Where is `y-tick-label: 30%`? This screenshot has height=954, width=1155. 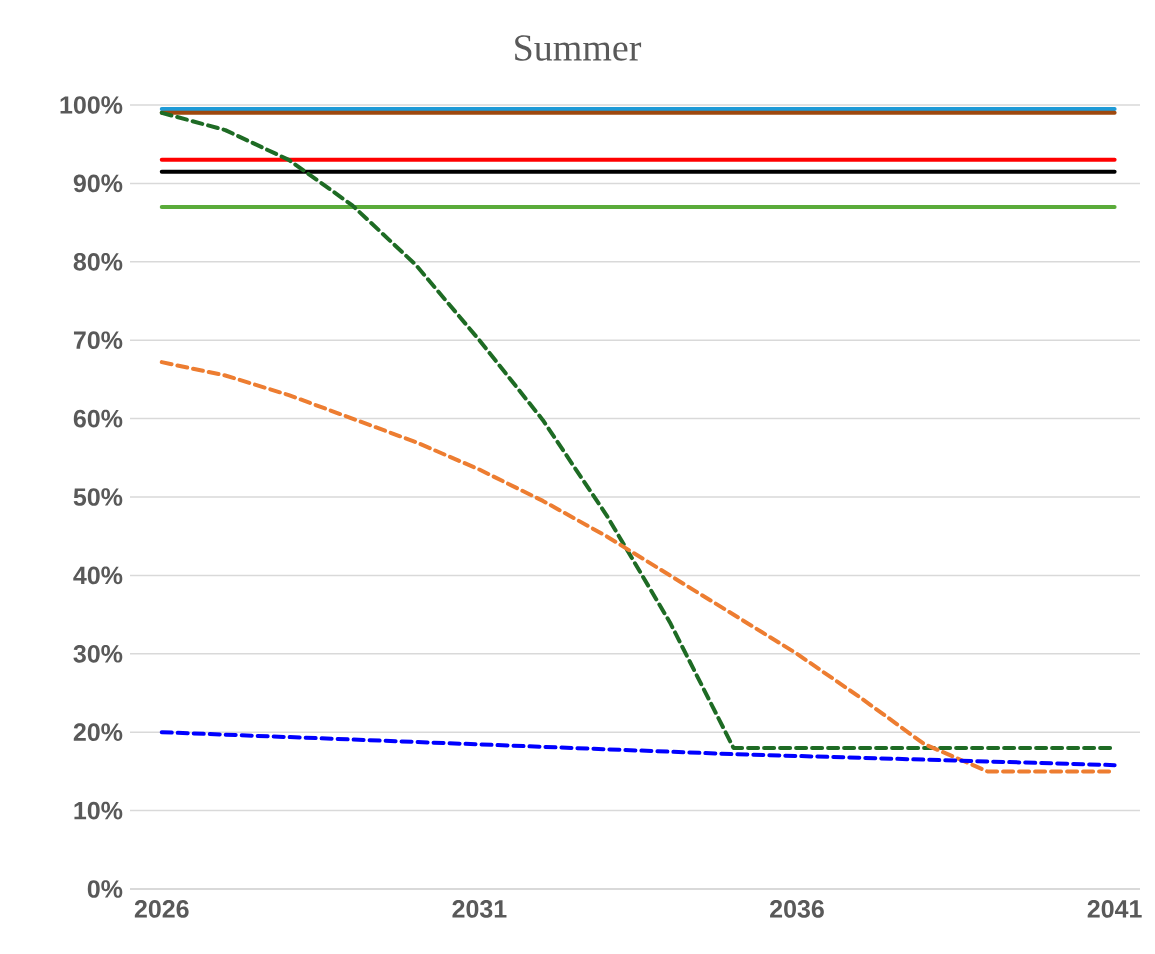
y-tick-label: 30% is located at coordinates (98, 653).